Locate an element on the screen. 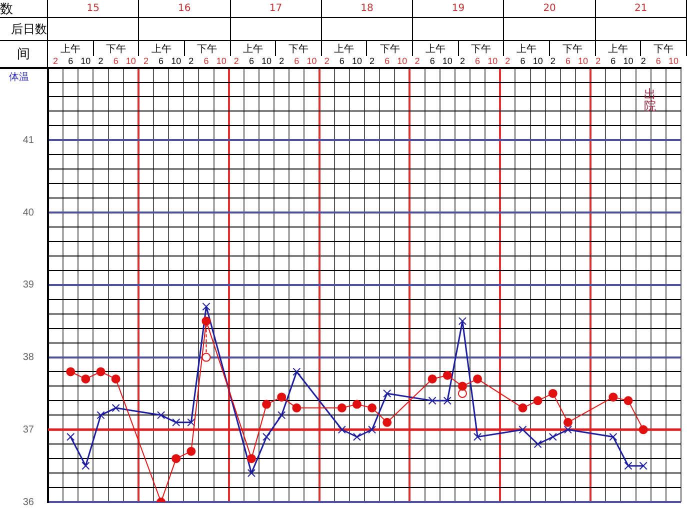  y-tick-label: 37 is located at coordinates (28, 430).